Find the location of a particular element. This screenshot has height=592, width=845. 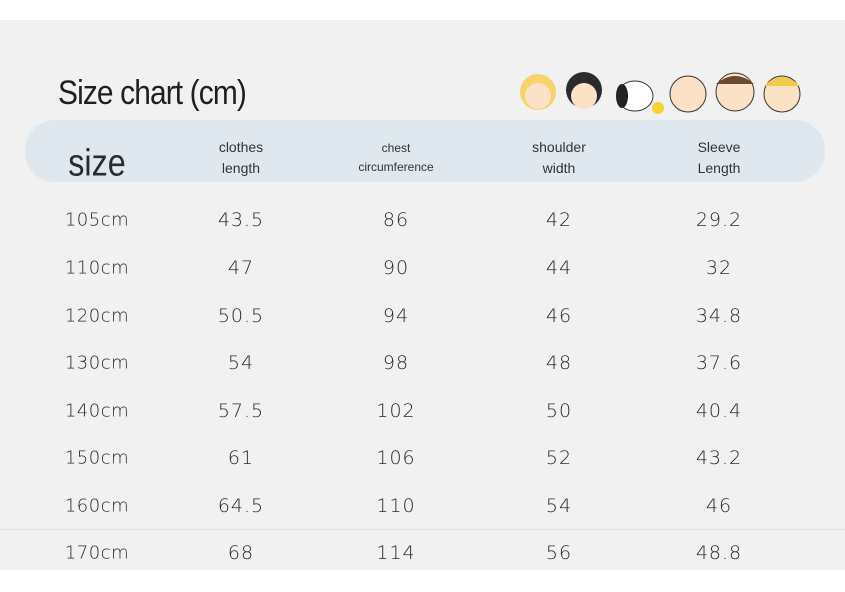

measurement: 61 is located at coordinates (241, 458).